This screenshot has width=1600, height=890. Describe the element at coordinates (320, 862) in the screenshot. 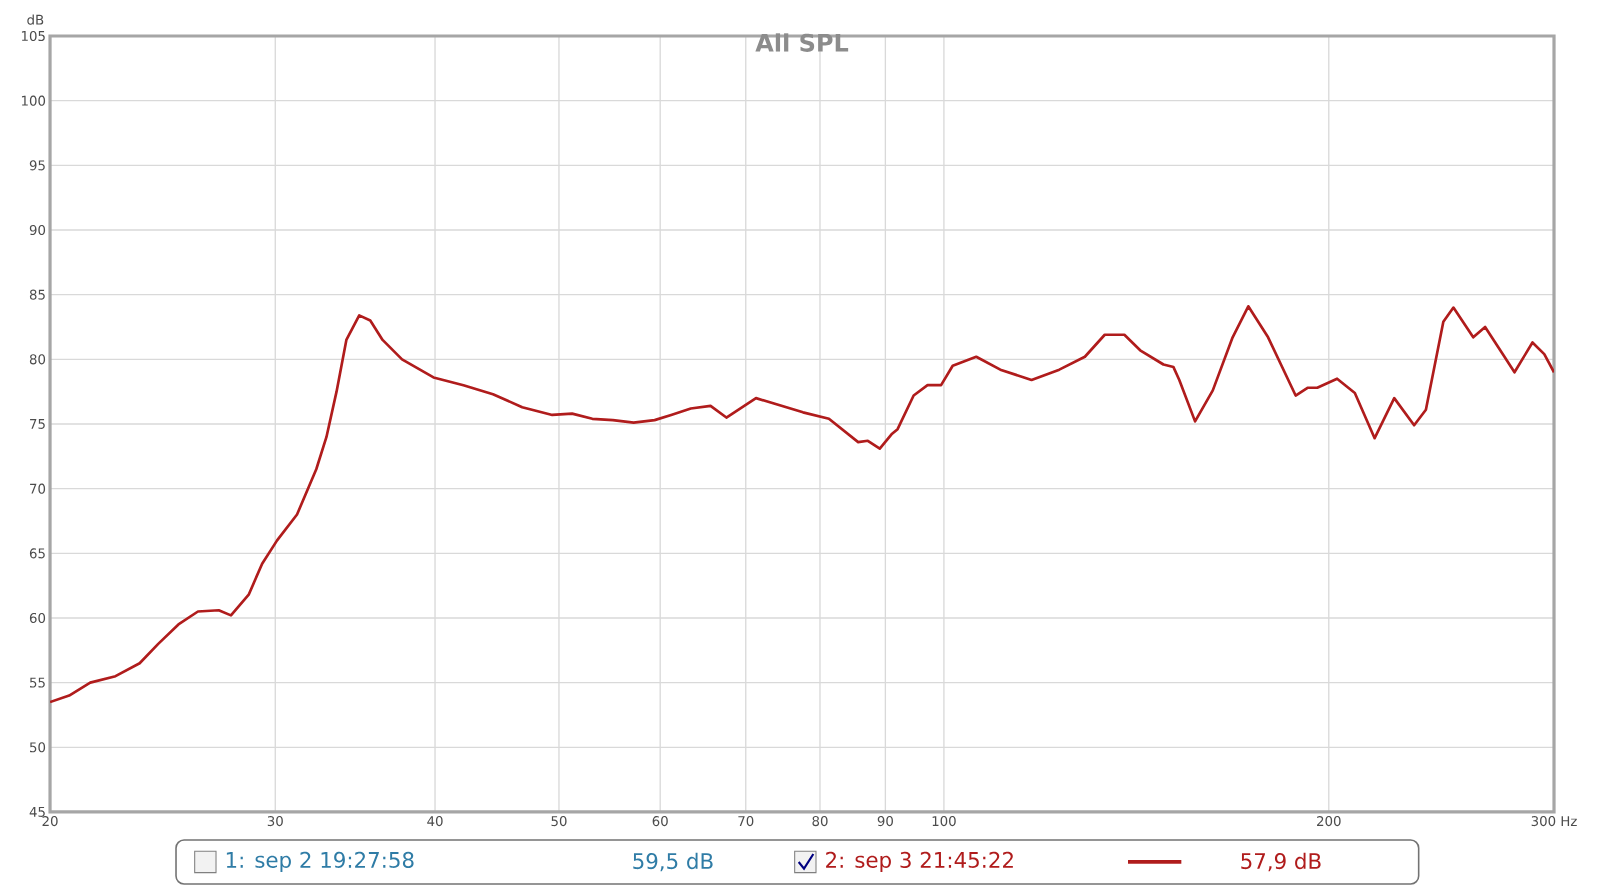

I see `text: 1: sep 2 19:27:58` at that location.